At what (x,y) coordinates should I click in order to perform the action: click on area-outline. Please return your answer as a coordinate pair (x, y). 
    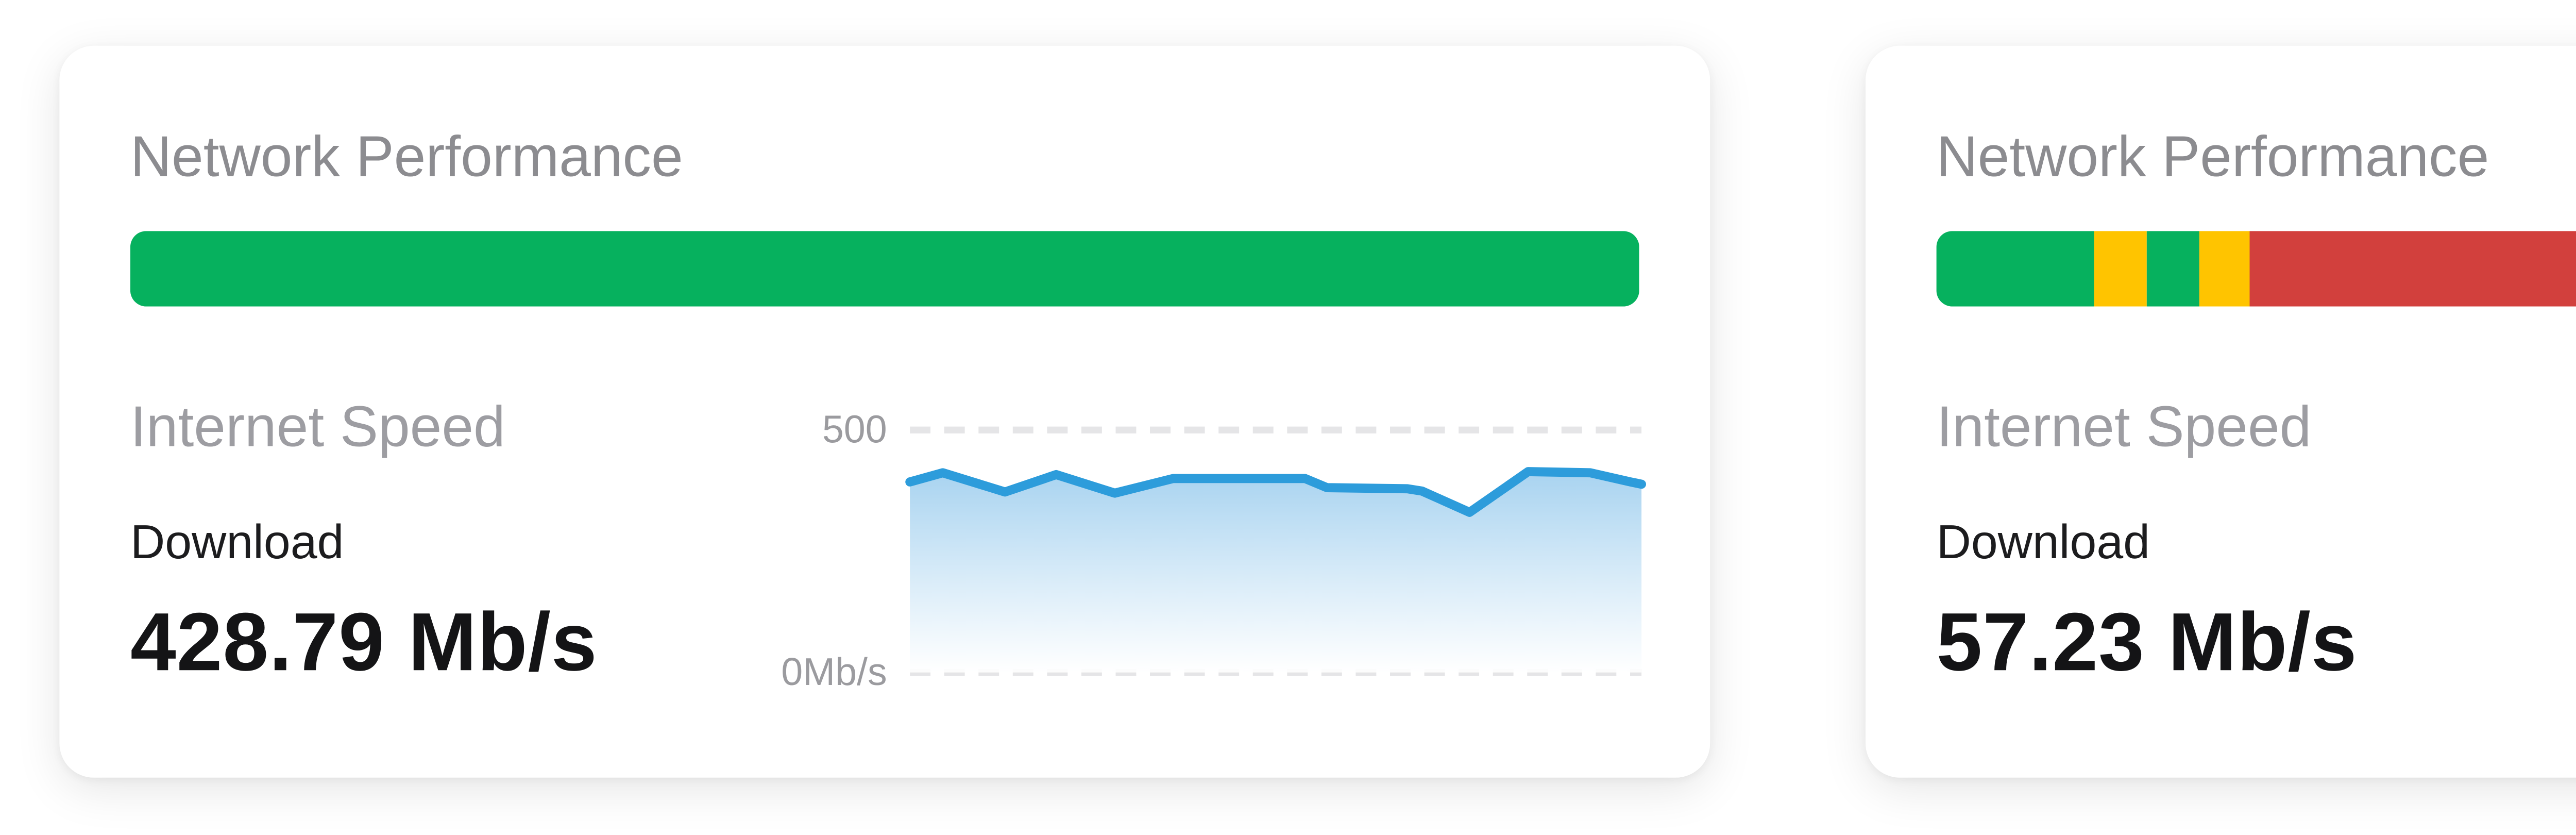
    Looking at the image, I should click on (1275, 492).